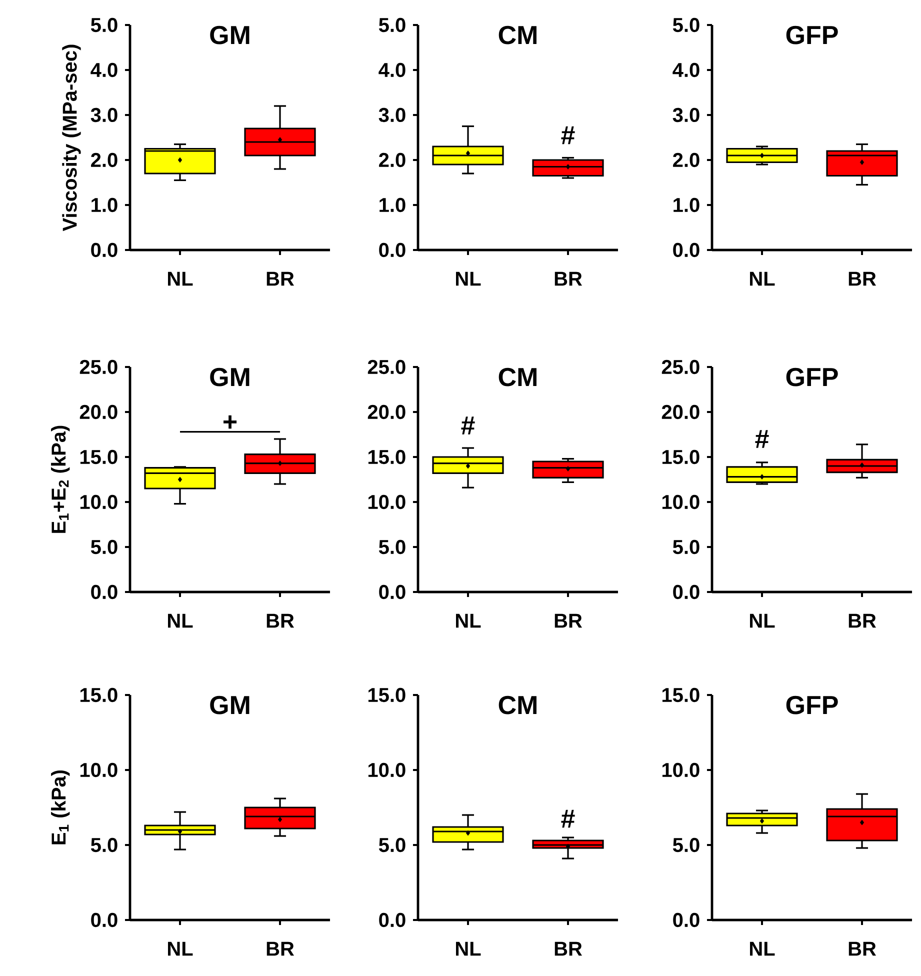 This screenshot has width=921, height=976. Describe the element at coordinates (60, 807) in the screenshot. I see `y-axis-title: E$_{1}$ (kPa)` at that location.